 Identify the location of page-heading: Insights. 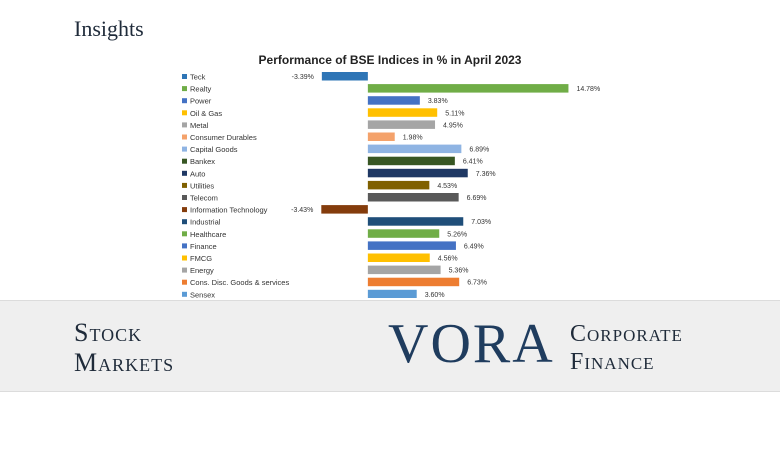
(109, 28).